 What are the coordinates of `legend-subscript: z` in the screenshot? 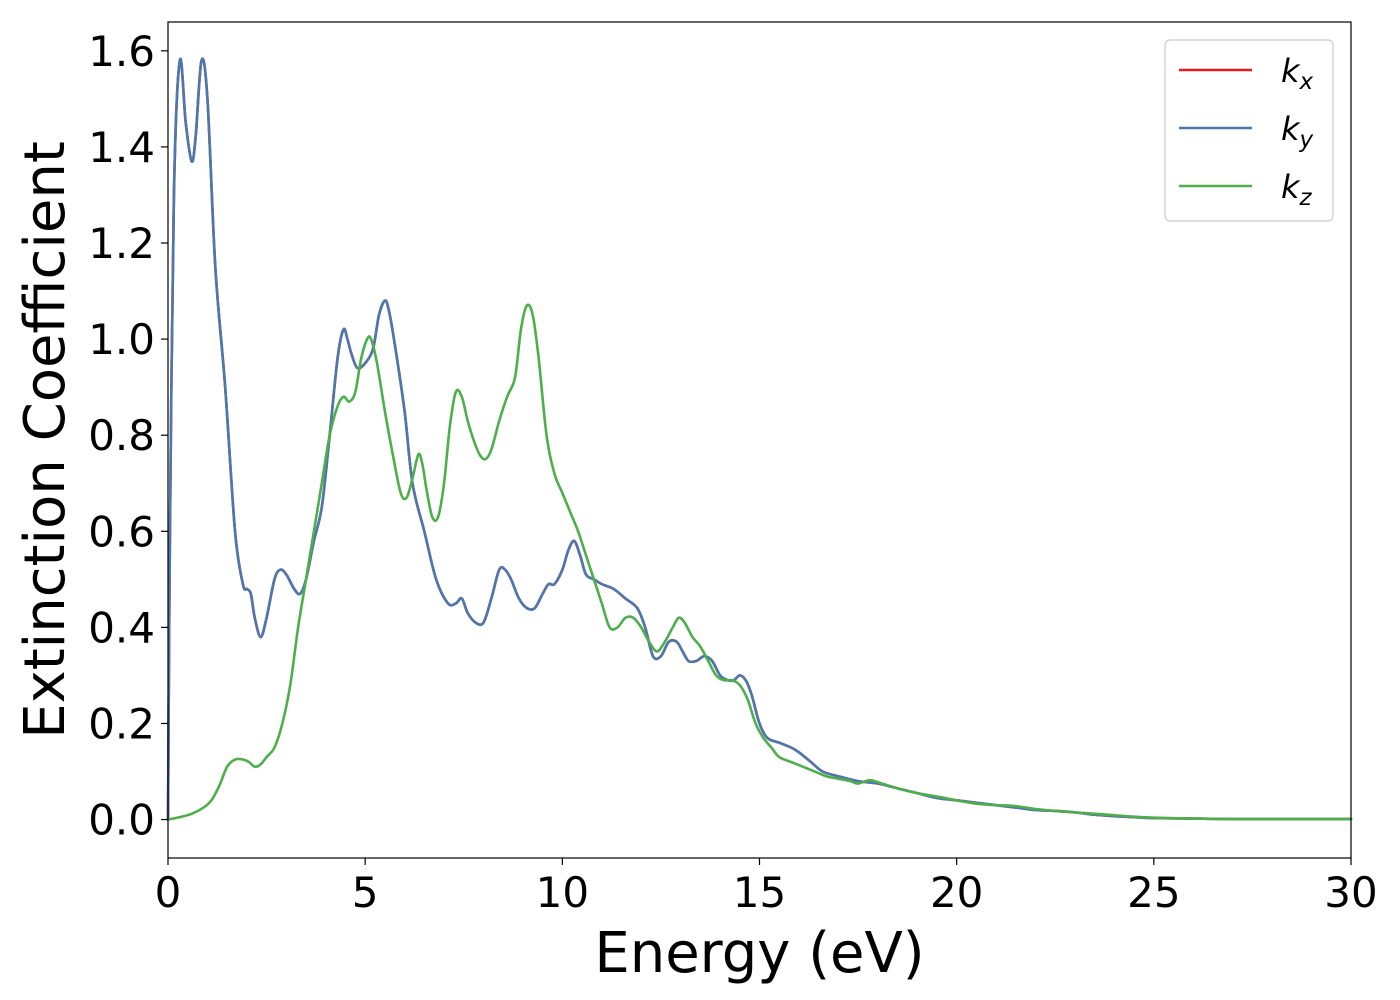 It's located at (1306, 198).